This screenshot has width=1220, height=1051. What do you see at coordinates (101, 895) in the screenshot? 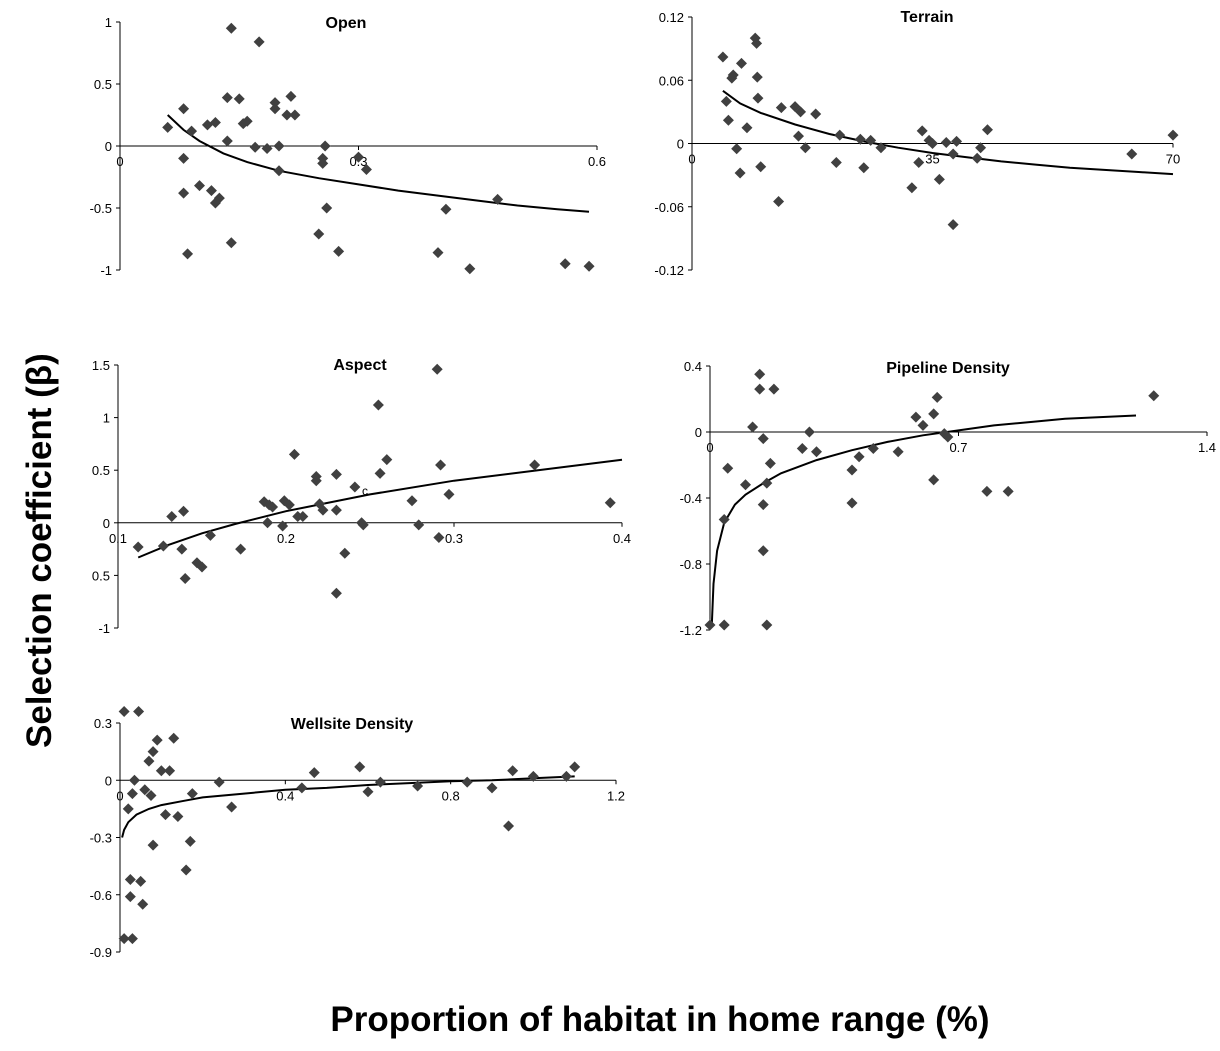
I see `y-tick-label: -0.6` at bounding box center [101, 895].